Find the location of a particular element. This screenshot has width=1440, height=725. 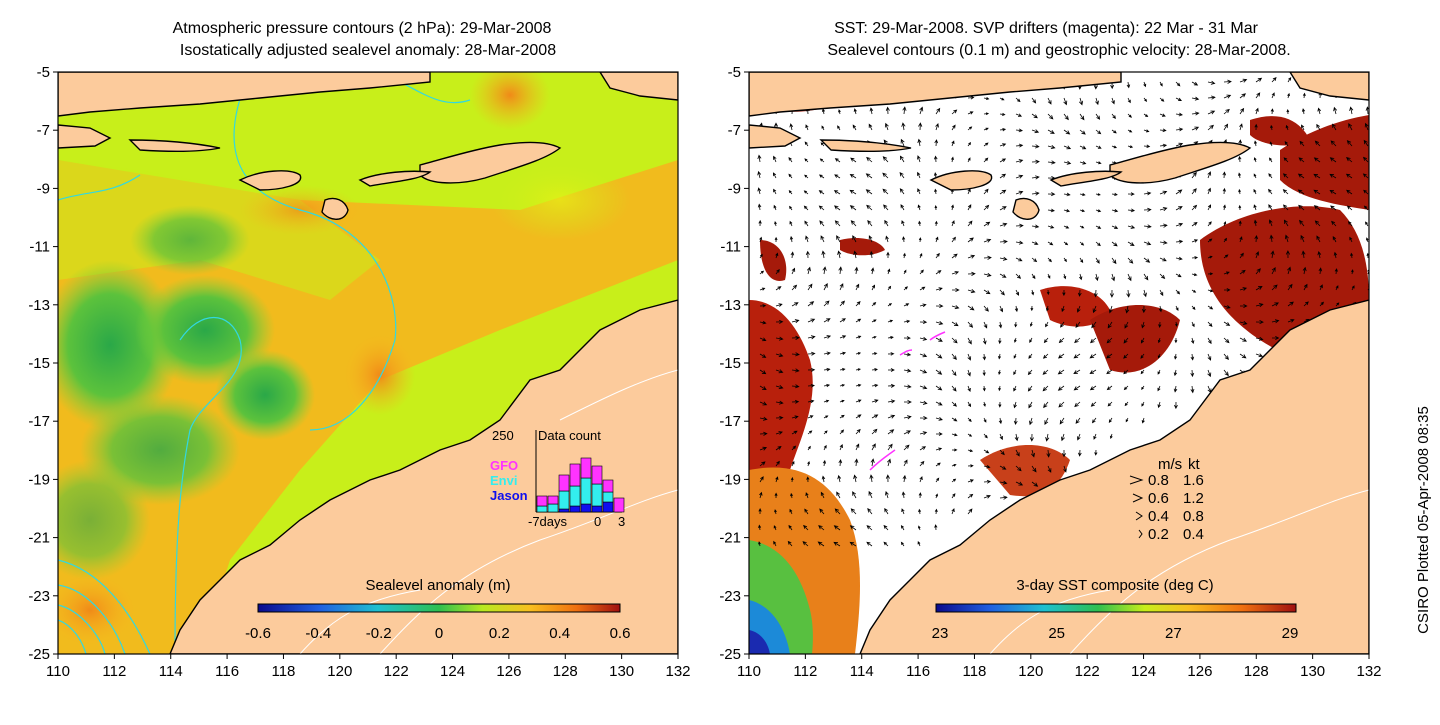

right-x-tick-label: 120 is located at coordinates (1030, 671).